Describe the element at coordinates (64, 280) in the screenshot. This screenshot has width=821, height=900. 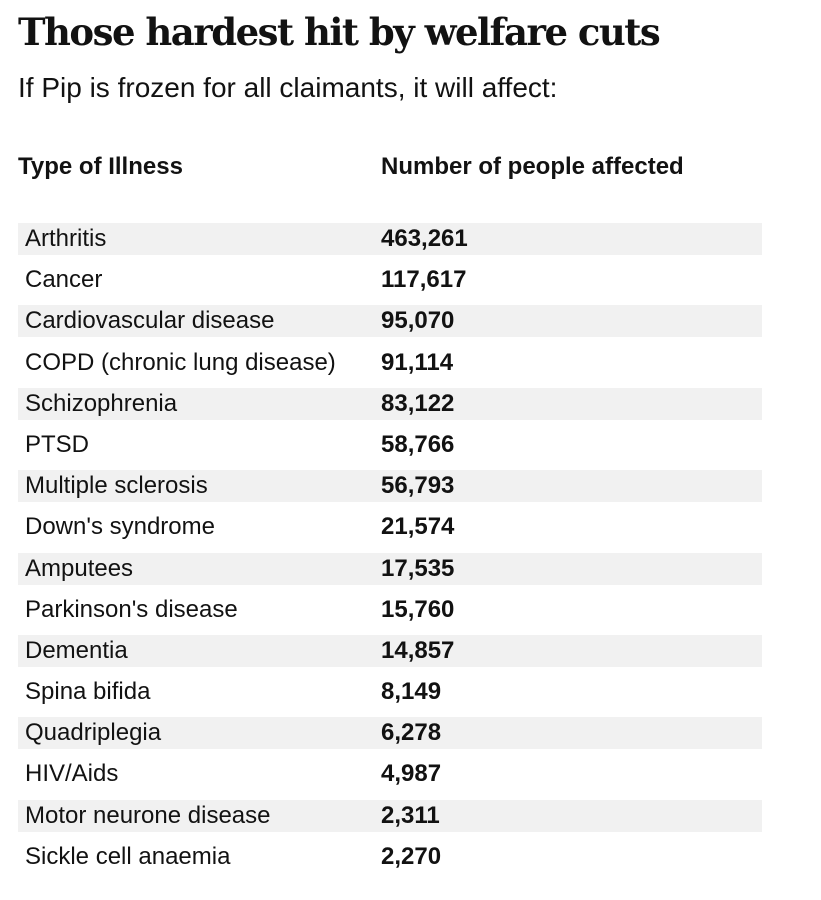
I see `cell-illness: Cancer` at that location.